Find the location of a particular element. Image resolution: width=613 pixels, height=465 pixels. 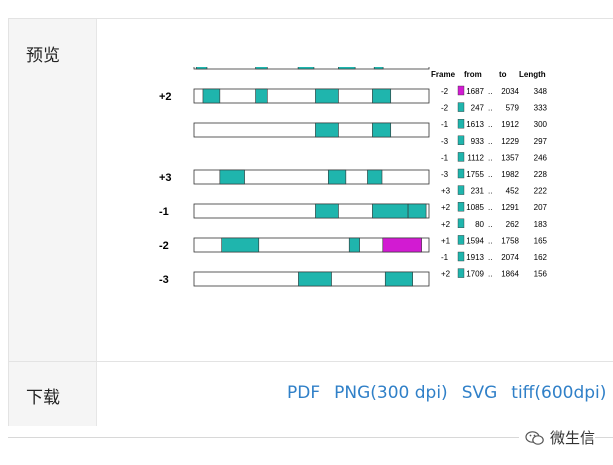

row-length: 165 is located at coordinates (541, 240).